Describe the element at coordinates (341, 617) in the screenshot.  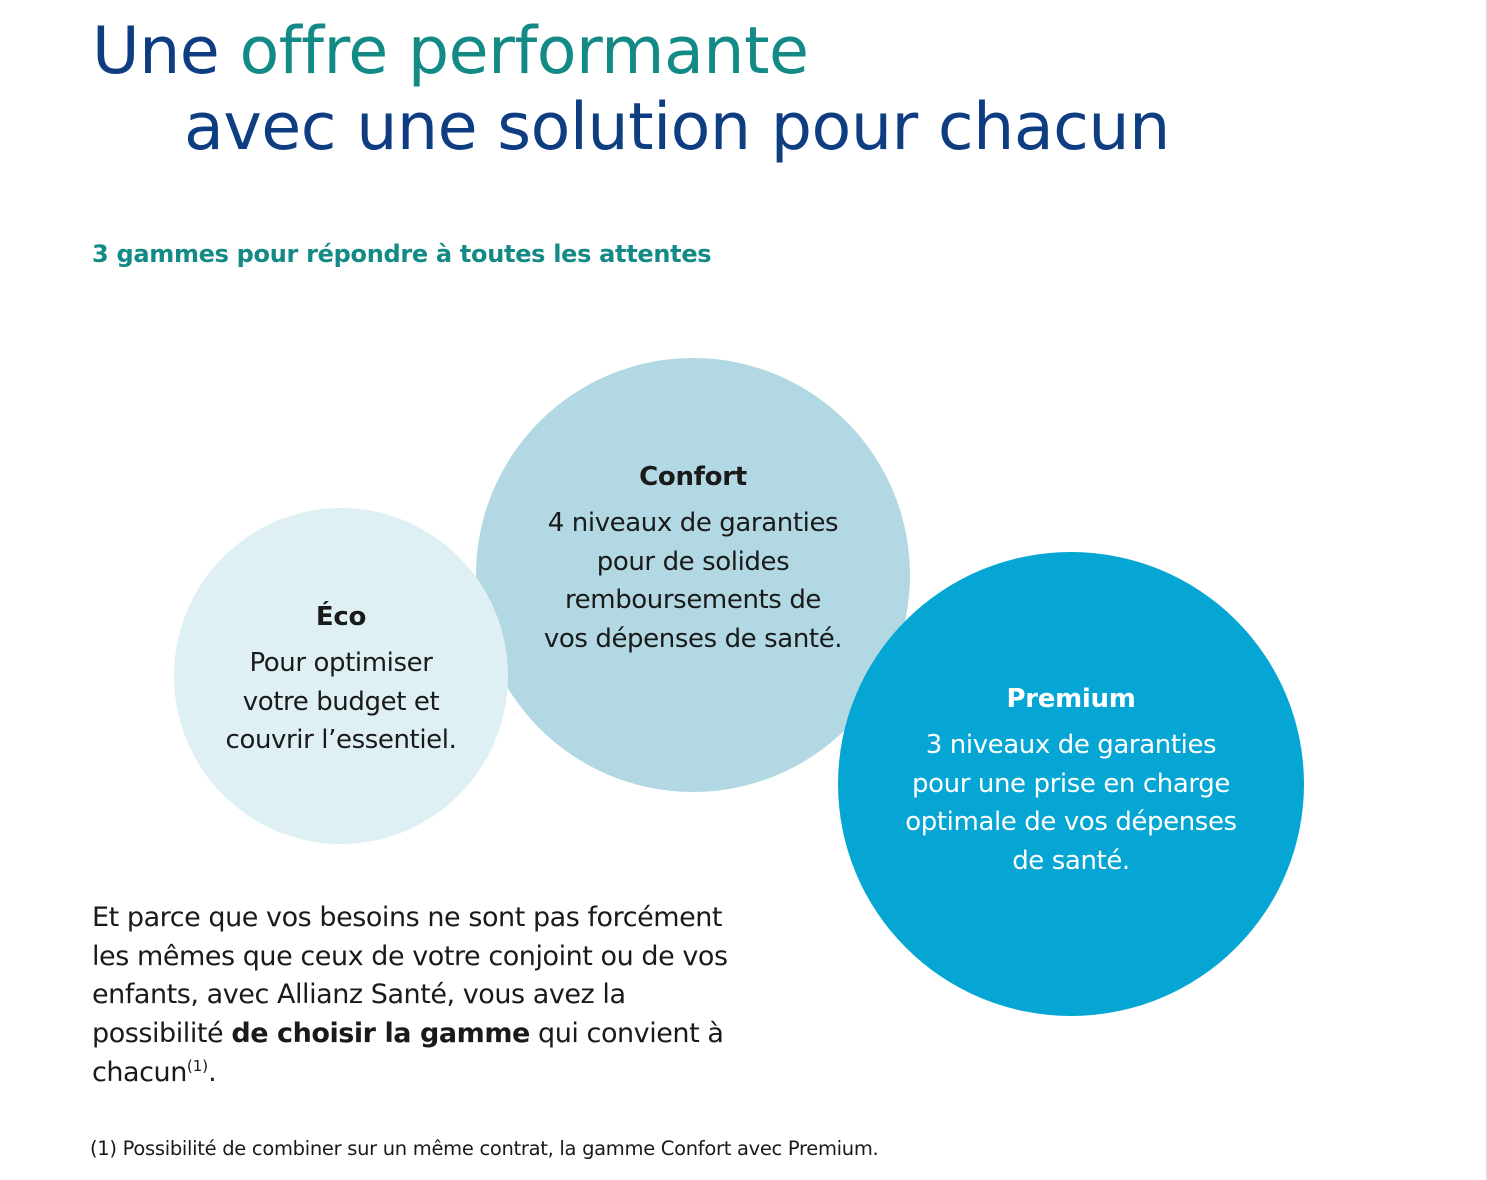
I see `range-title-eco: Éco` at that location.